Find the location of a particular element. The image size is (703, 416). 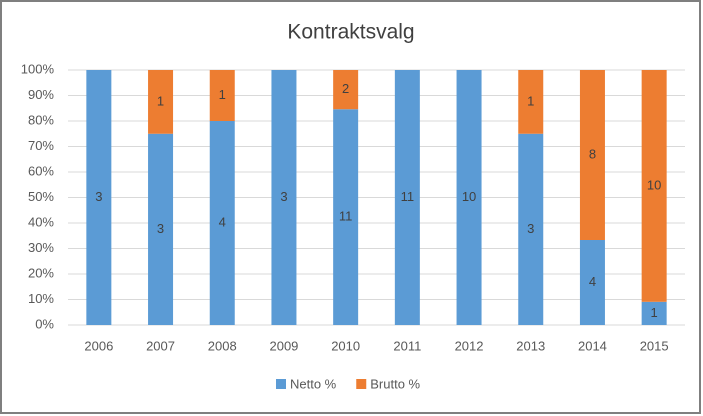

x-tick-label: 2012 is located at coordinates (469, 345).